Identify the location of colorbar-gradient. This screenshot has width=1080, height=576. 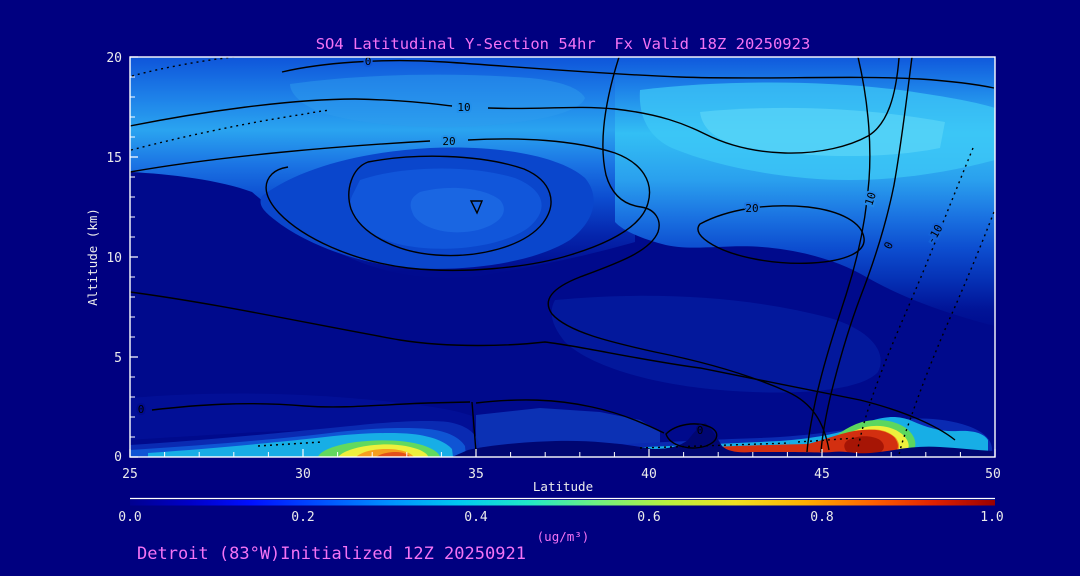
(562, 503).